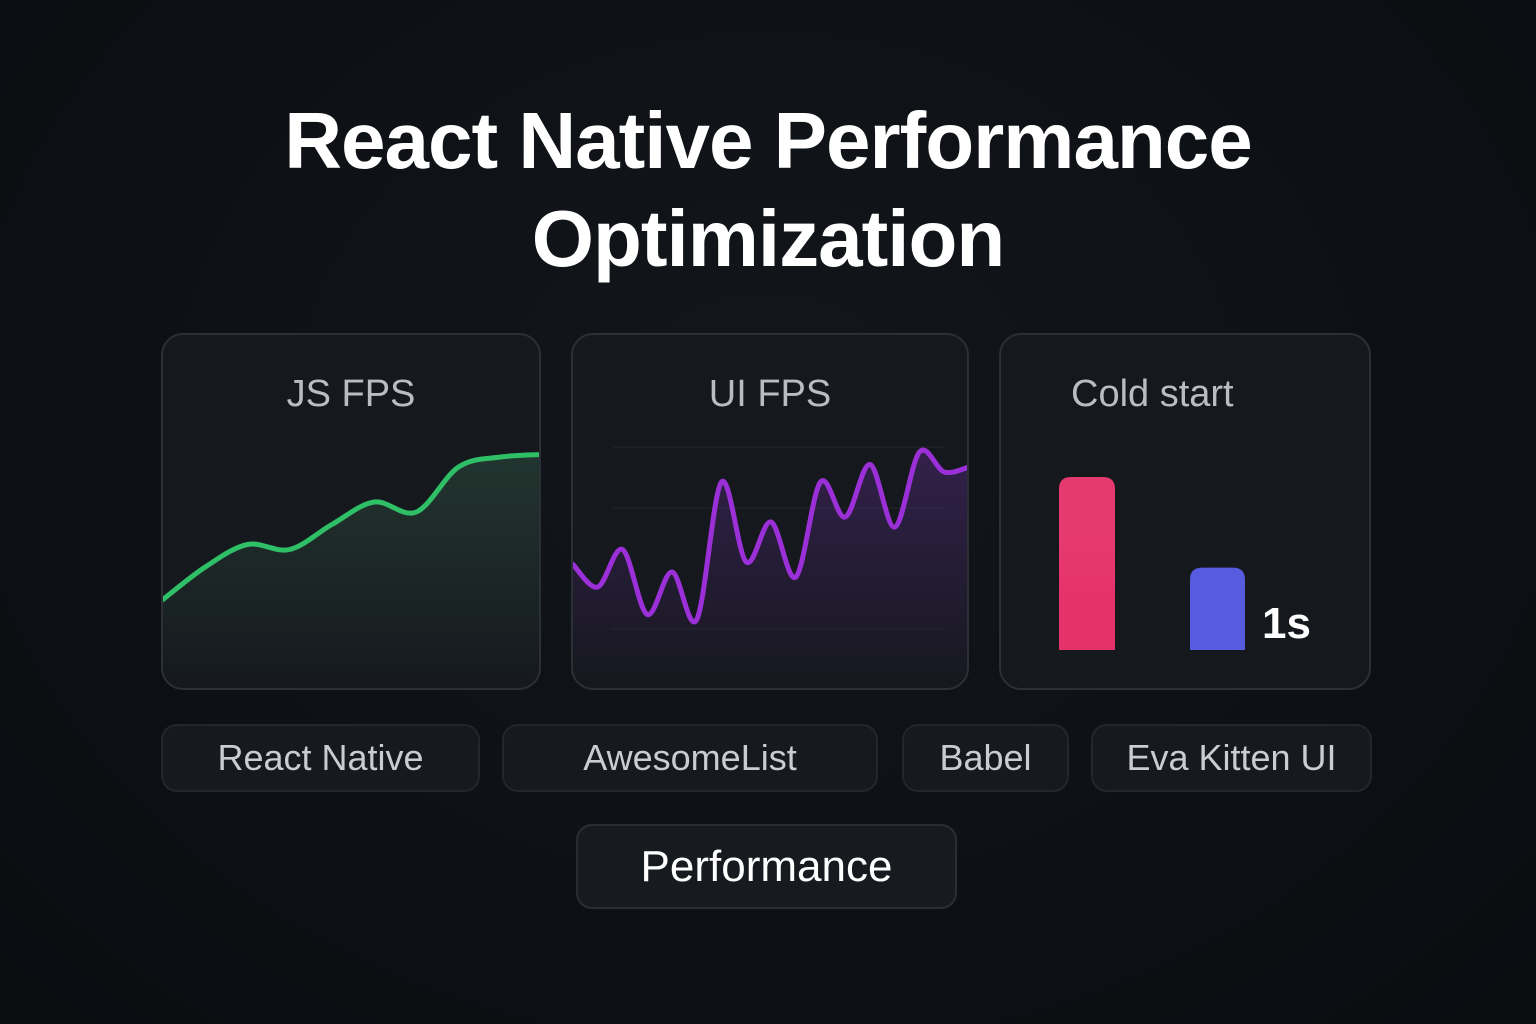 The height and width of the screenshot is (1024, 1536). I want to click on title-line-1: React Native Performance, so click(768, 140).